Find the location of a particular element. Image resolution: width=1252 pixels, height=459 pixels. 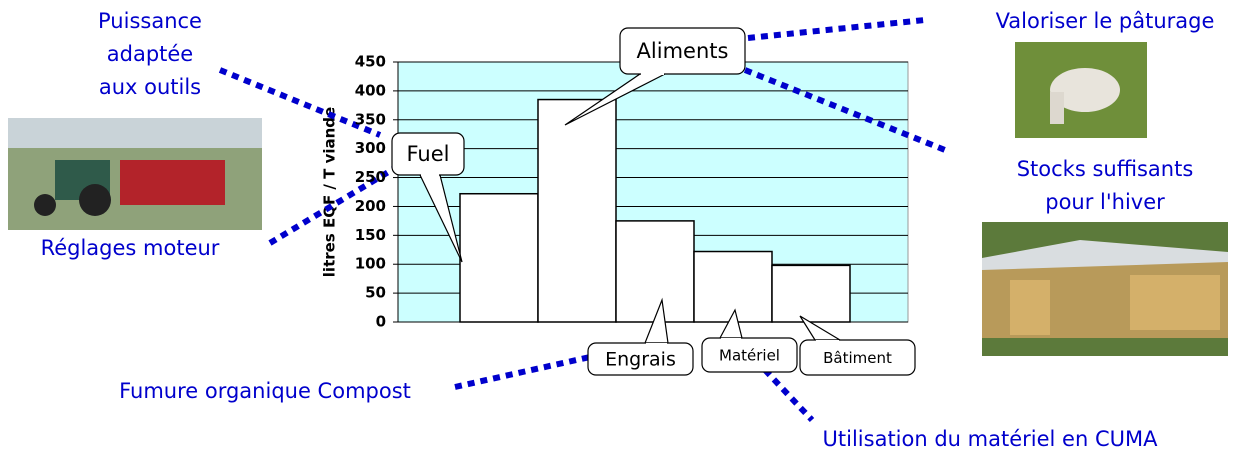

y-tick-label: 150 is located at coordinates (370, 235).